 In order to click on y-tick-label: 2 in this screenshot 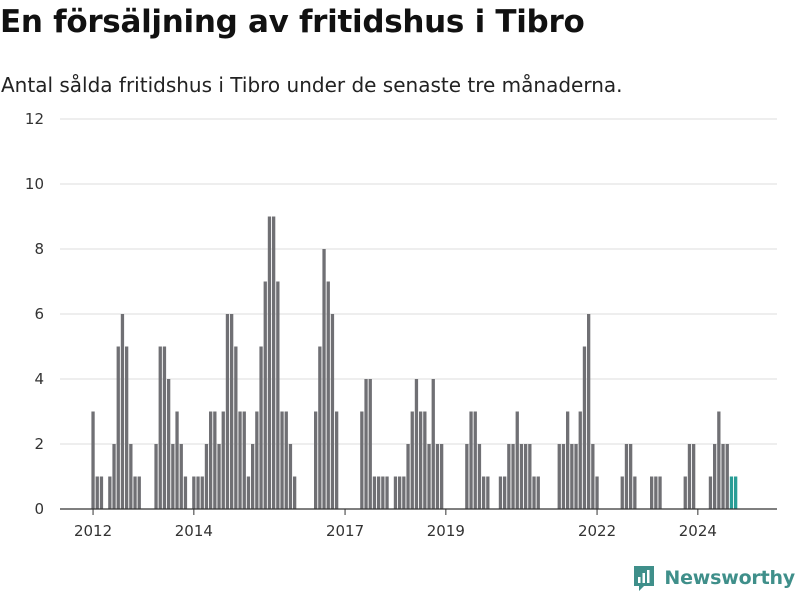, I will do `click(39, 444)`.